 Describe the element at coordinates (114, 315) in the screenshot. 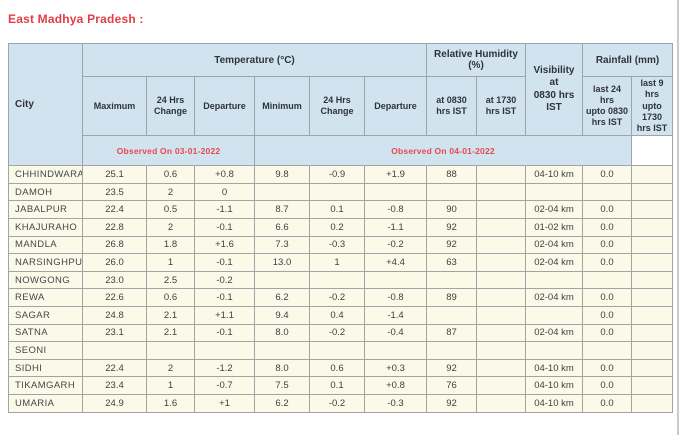

I see `max-temp-cell: 24.8` at that location.